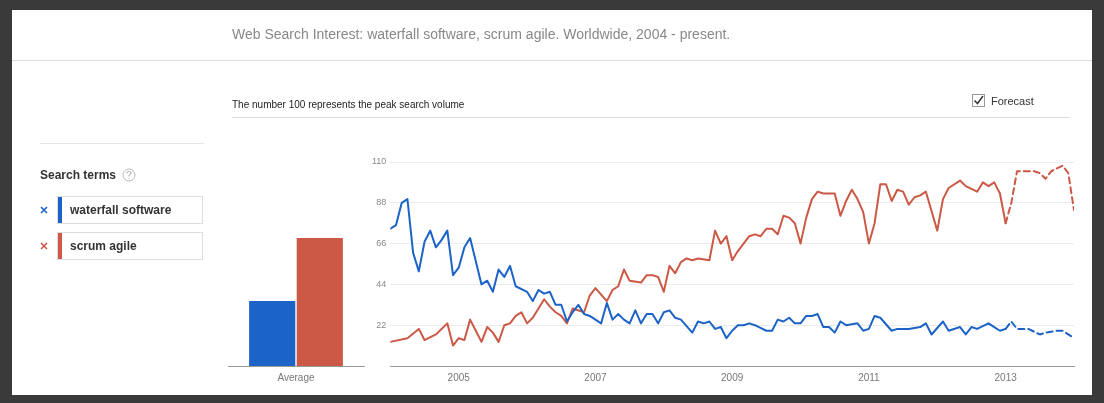  What do you see at coordinates (459, 377) in the screenshot?
I see `x-tick-label: 2005` at bounding box center [459, 377].